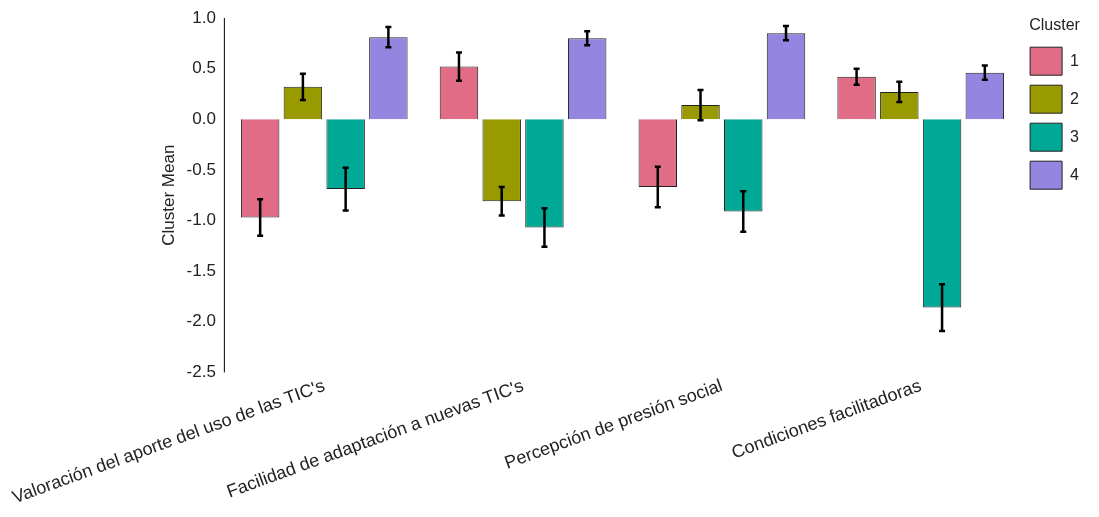 Image resolution: width=1099 pixels, height=517 pixels. Describe the element at coordinates (204, 68) in the screenshot. I see `y-tick-label: 0.5` at that location.